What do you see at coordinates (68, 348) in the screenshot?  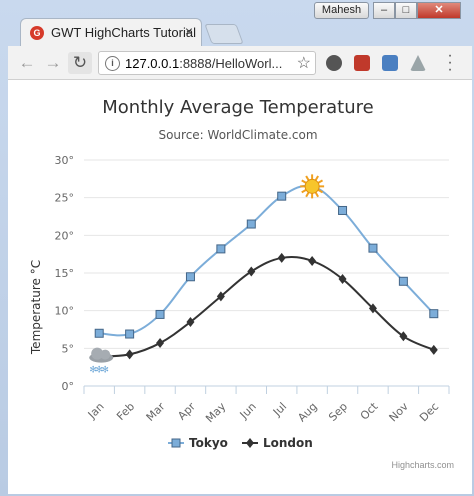 I see `y-tick-label: 5°` at bounding box center [68, 348].